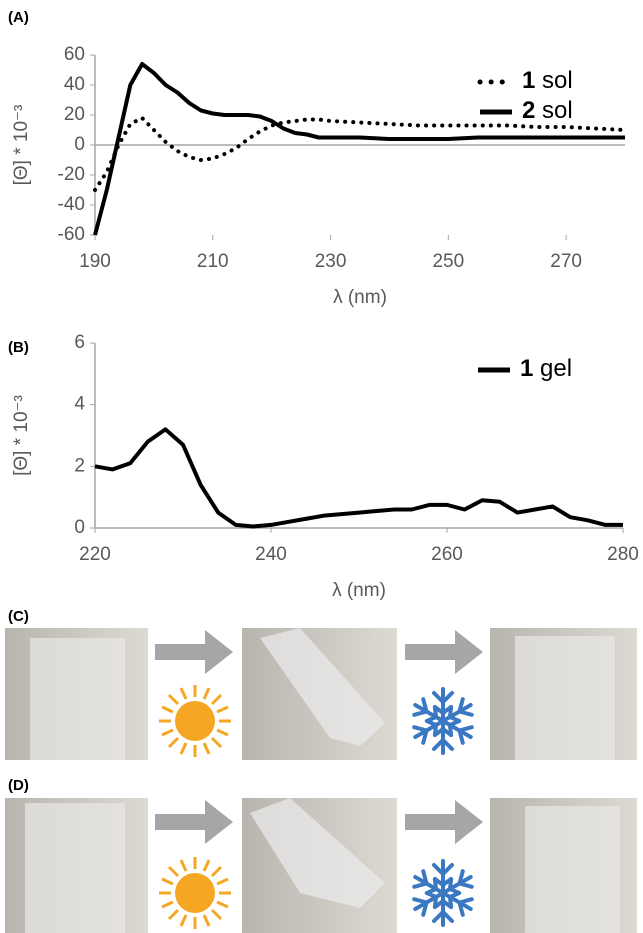 This screenshot has width=643, height=933. What do you see at coordinates (79, 465) in the screenshot?
I see `y-tick-label: 2` at bounding box center [79, 465].